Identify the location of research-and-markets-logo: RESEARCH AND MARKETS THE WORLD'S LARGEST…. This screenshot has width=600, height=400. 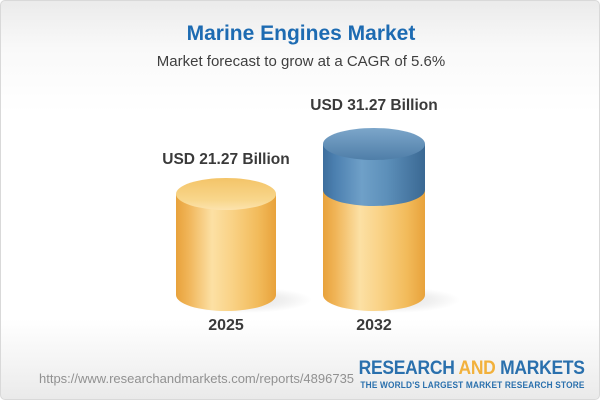
(472, 374).